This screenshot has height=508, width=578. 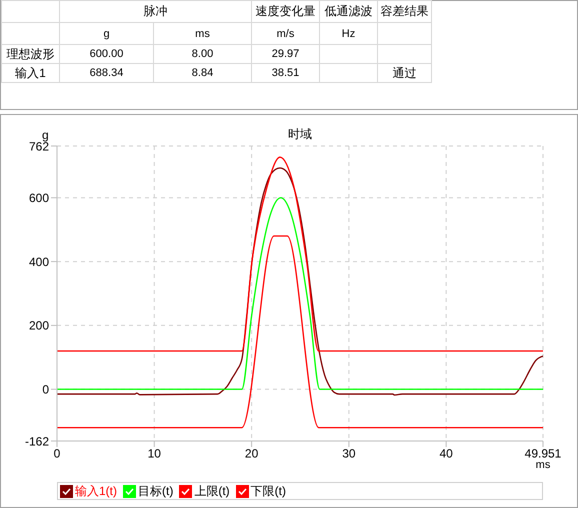 What do you see at coordinates (39, 261) in the screenshot?
I see `y-tick-label: 400` at bounding box center [39, 261].